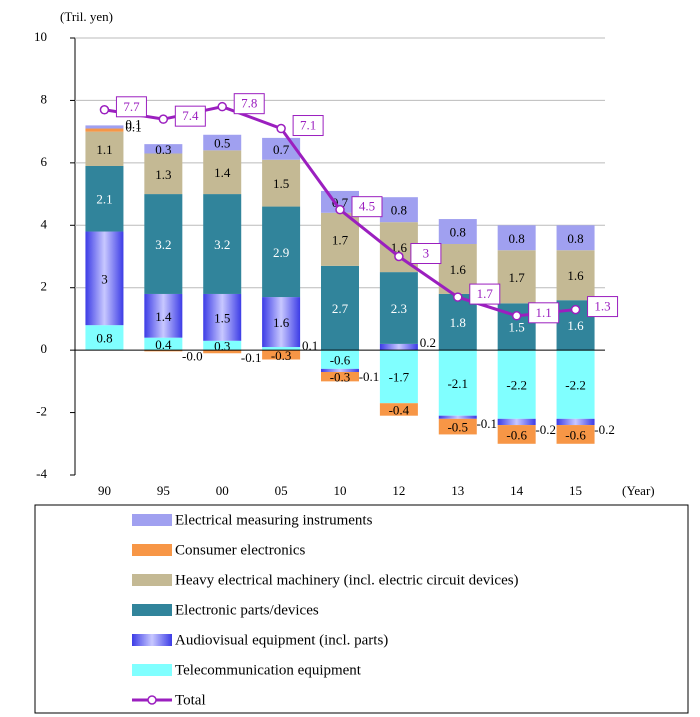 This screenshot has height=717, width=700. I want to click on data-label: 2.1, so click(104, 199).